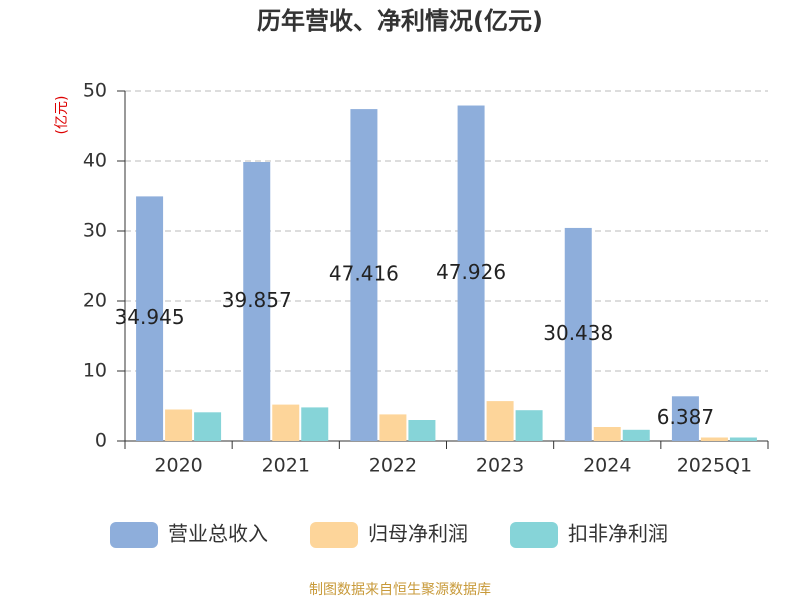  Describe the element at coordinates (62, 115) in the screenshot. I see `y-axis-label: (亿元)` at that location.